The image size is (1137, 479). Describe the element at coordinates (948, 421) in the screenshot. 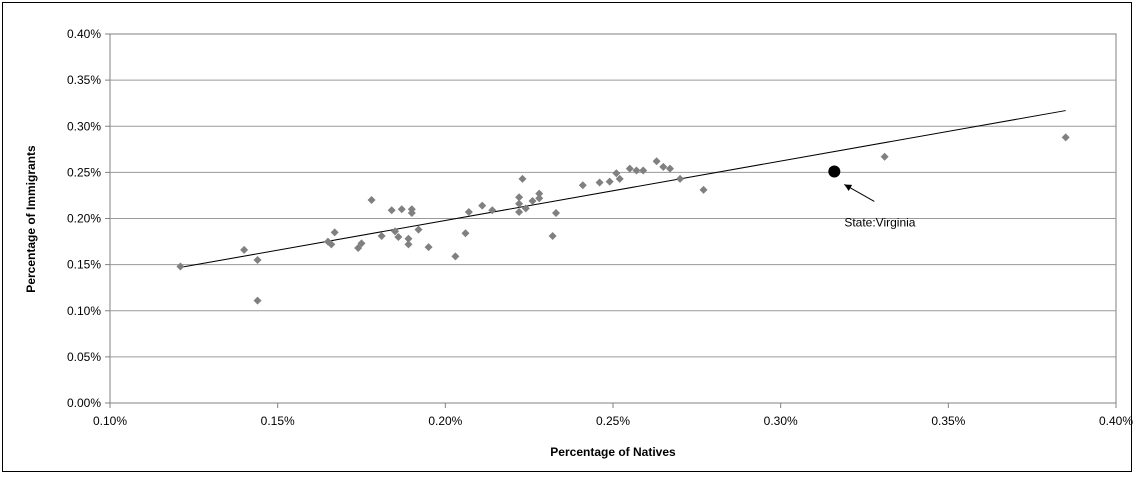

I see `x-tick-label: 0.35%` at that location.